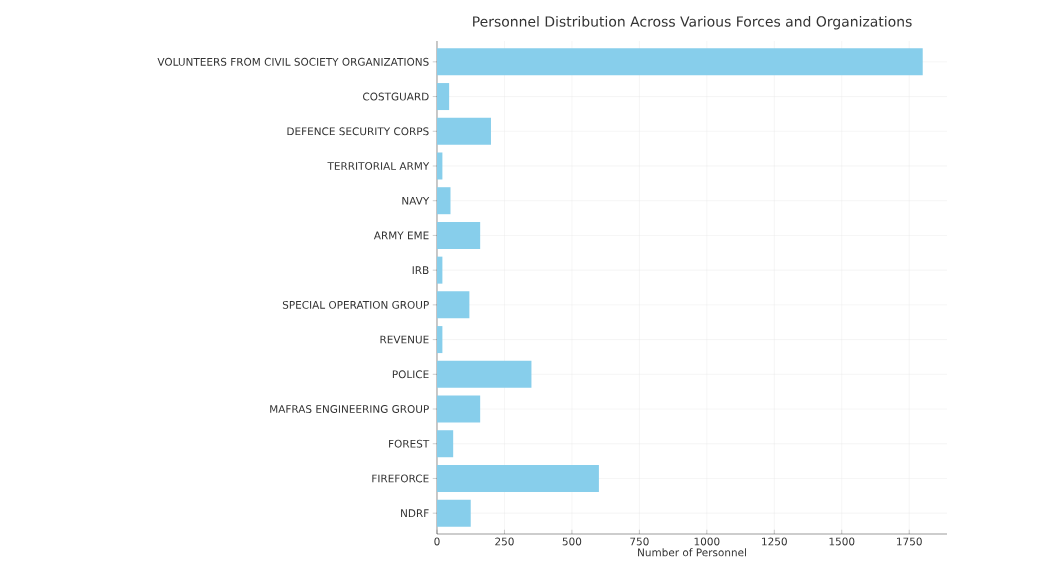 This screenshot has height=573, width=1041. What do you see at coordinates (349, 409) in the screenshot?
I see `y-tick-label: MAFRAS ENGINEERING GROUP` at bounding box center [349, 409].